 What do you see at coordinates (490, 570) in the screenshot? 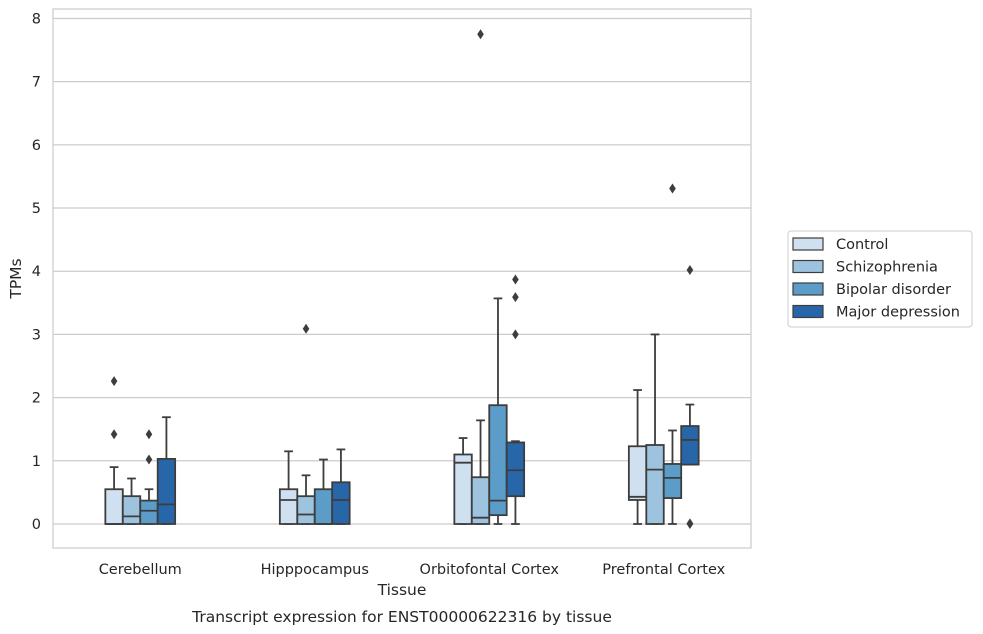
I see `x-tick-label: Orbitofontal Cortex` at bounding box center [490, 570].